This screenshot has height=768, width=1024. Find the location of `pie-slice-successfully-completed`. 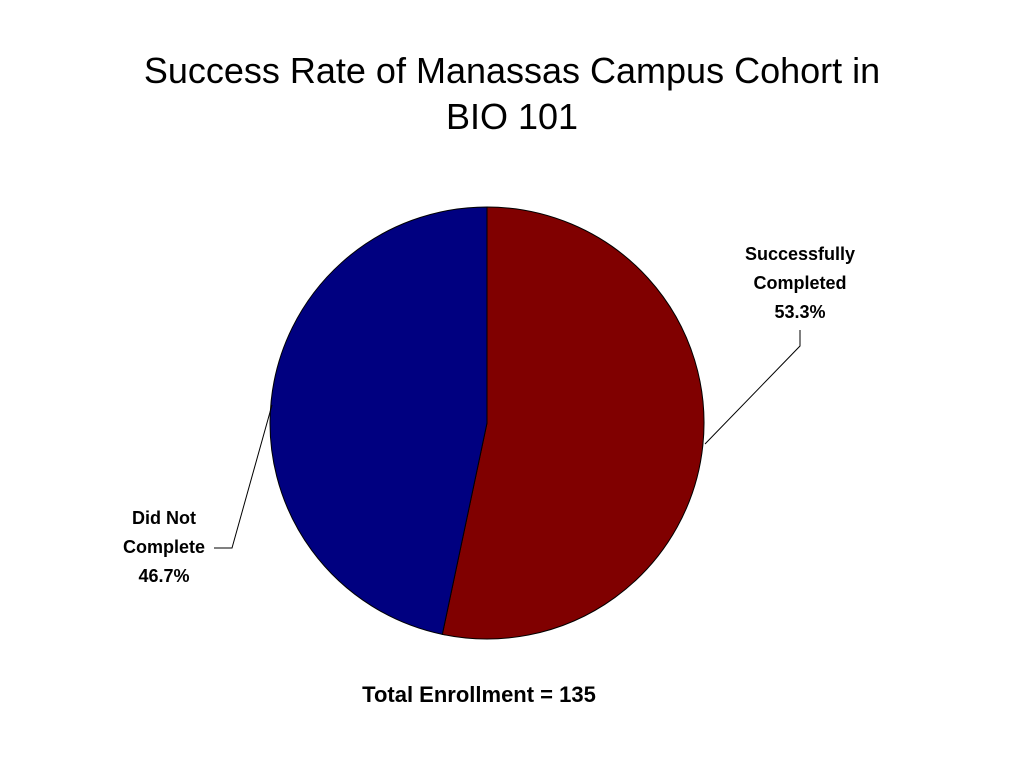

pie-slice-successfully-completed is located at coordinates (573, 423).